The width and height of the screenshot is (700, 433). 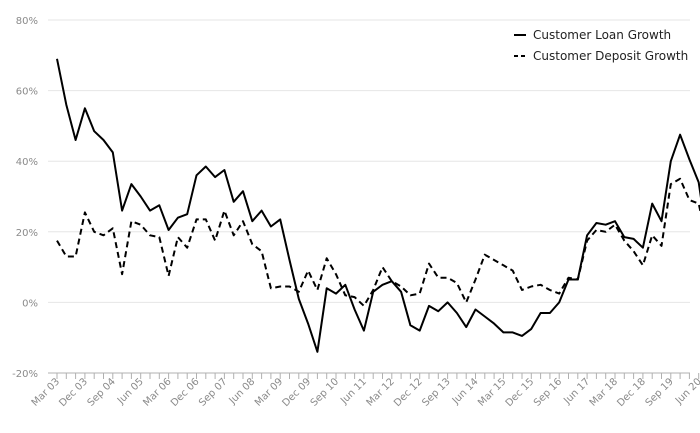 What do you see at coordinates (548, 392) in the screenshot?
I see `x-tick-label: Sep 16` at bounding box center [548, 392].